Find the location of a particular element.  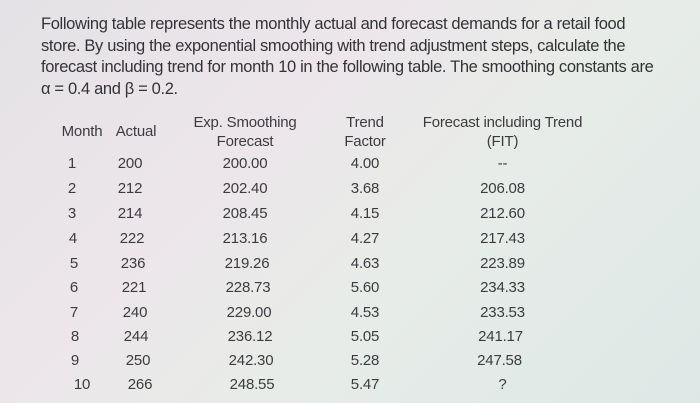

cell-month: 1 is located at coordinates (72, 163).